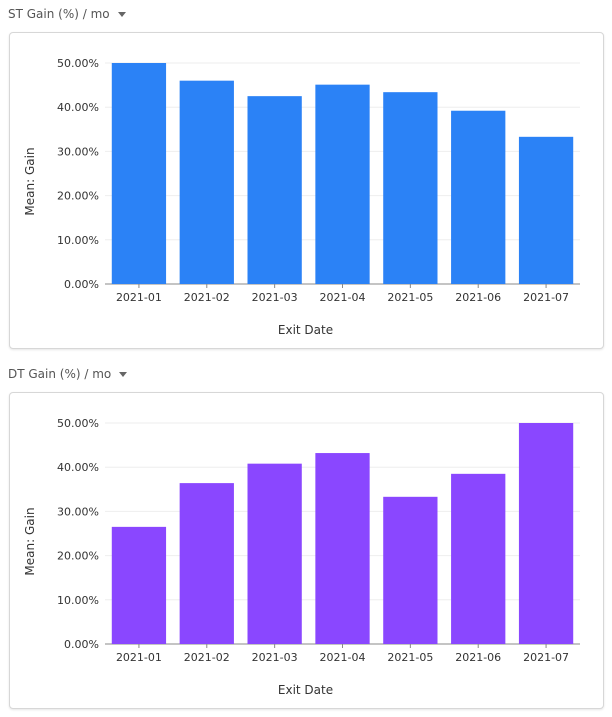 This screenshot has width=612, height=717. Describe the element at coordinates (59, 14) in the screenshot. I see `panel-title-text: ST Gain (%) / mo` at that location.